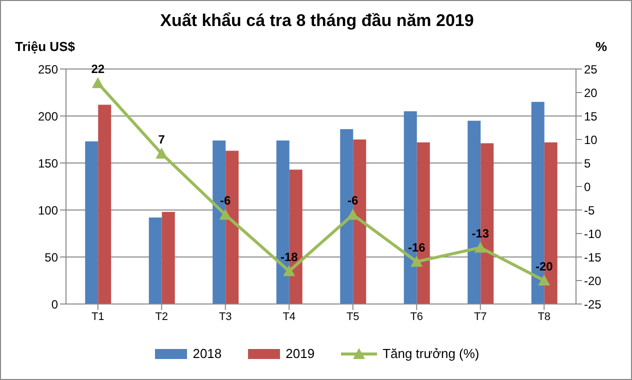 This screenshot has width=632, height=380. I want to click on x-tick-label: T8, so click(544, 316).